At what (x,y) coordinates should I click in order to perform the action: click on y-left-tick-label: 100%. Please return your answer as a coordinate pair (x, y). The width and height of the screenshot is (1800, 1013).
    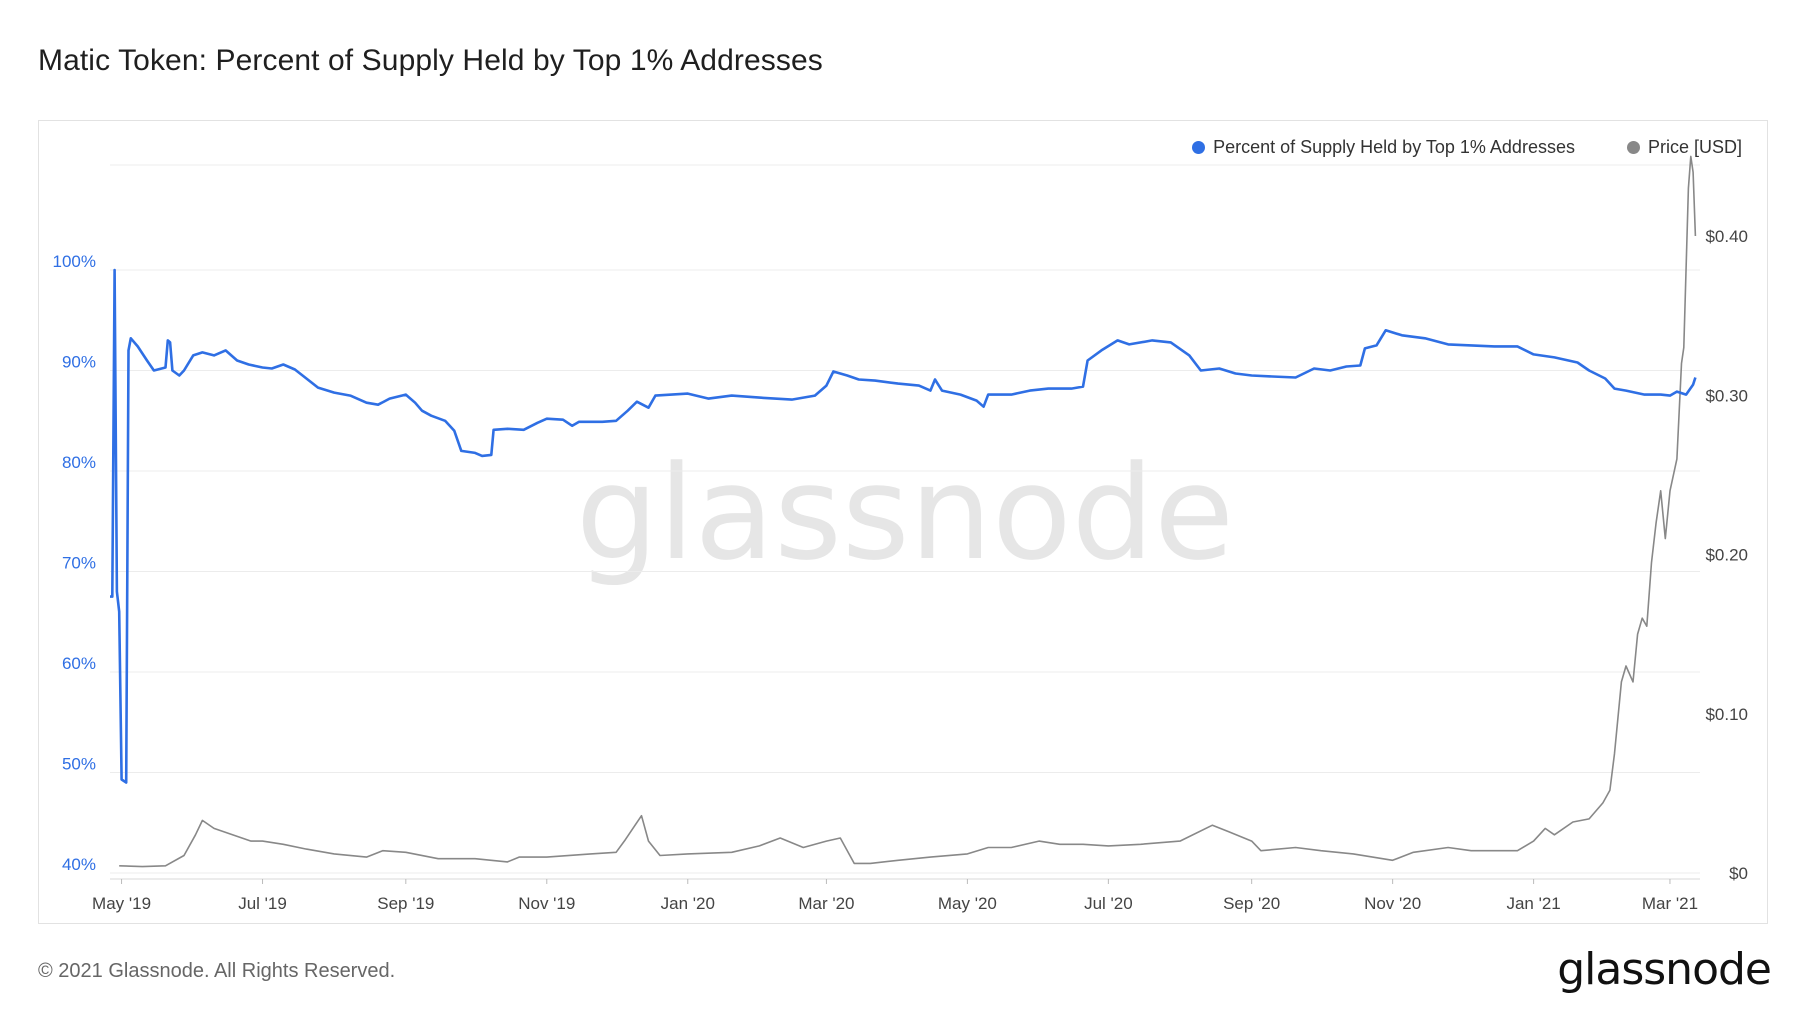
    Looking at the image, I should click on (74, 261).